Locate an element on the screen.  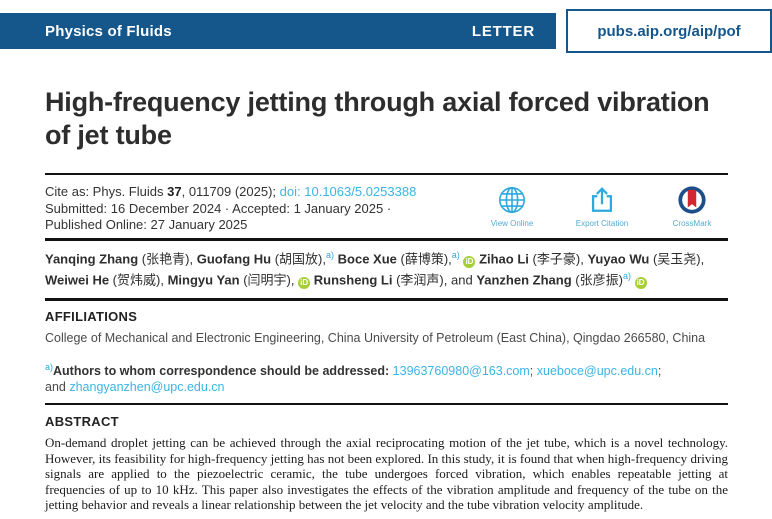
view-online-button: View Online is located at coordinates (512, 206).